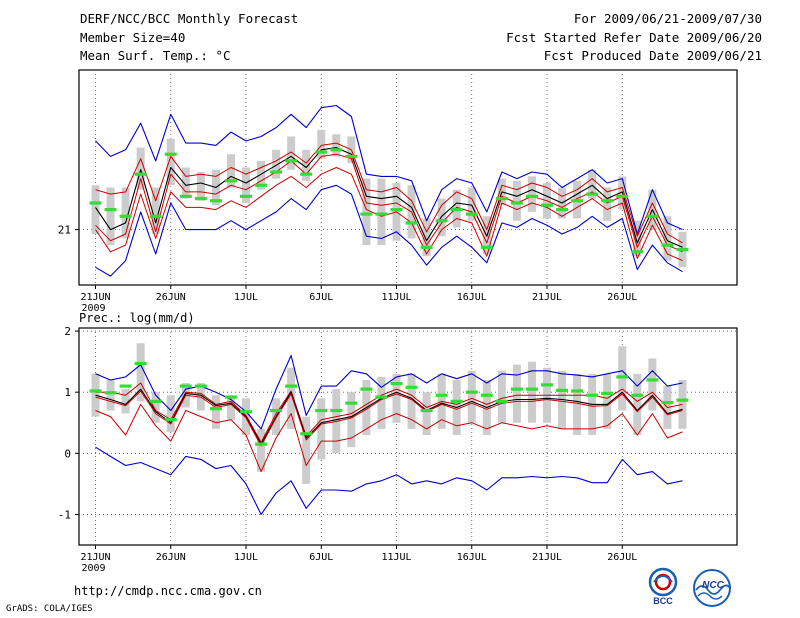 The width and height of the screenshot is (800, 618). Describe the element at coordinates (168, 591) in the screenshot. I see `source-url: http://cmdp.ncc.cma.gov.cn` at that location.